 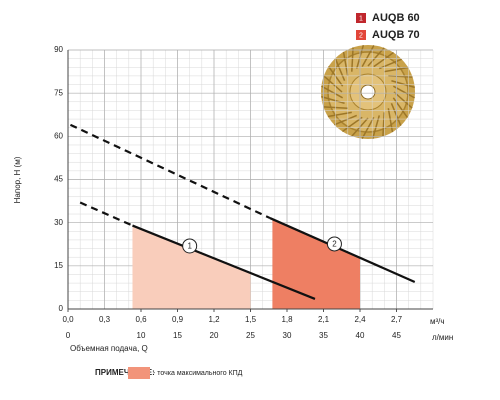 I want to click on x-unit: м³/ч, so click(x=437, y=321).